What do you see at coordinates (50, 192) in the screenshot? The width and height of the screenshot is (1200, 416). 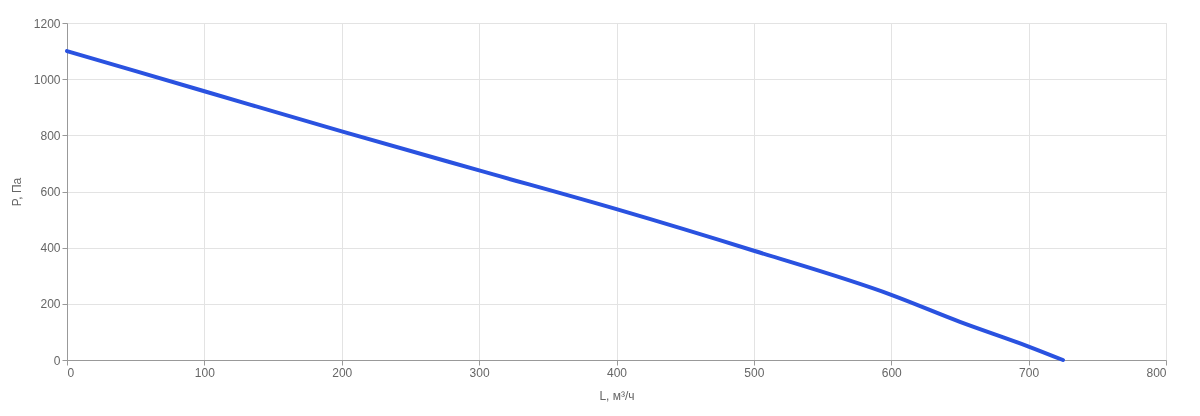 I see `y-tick-label: 600` at bounding box center [50, 192].